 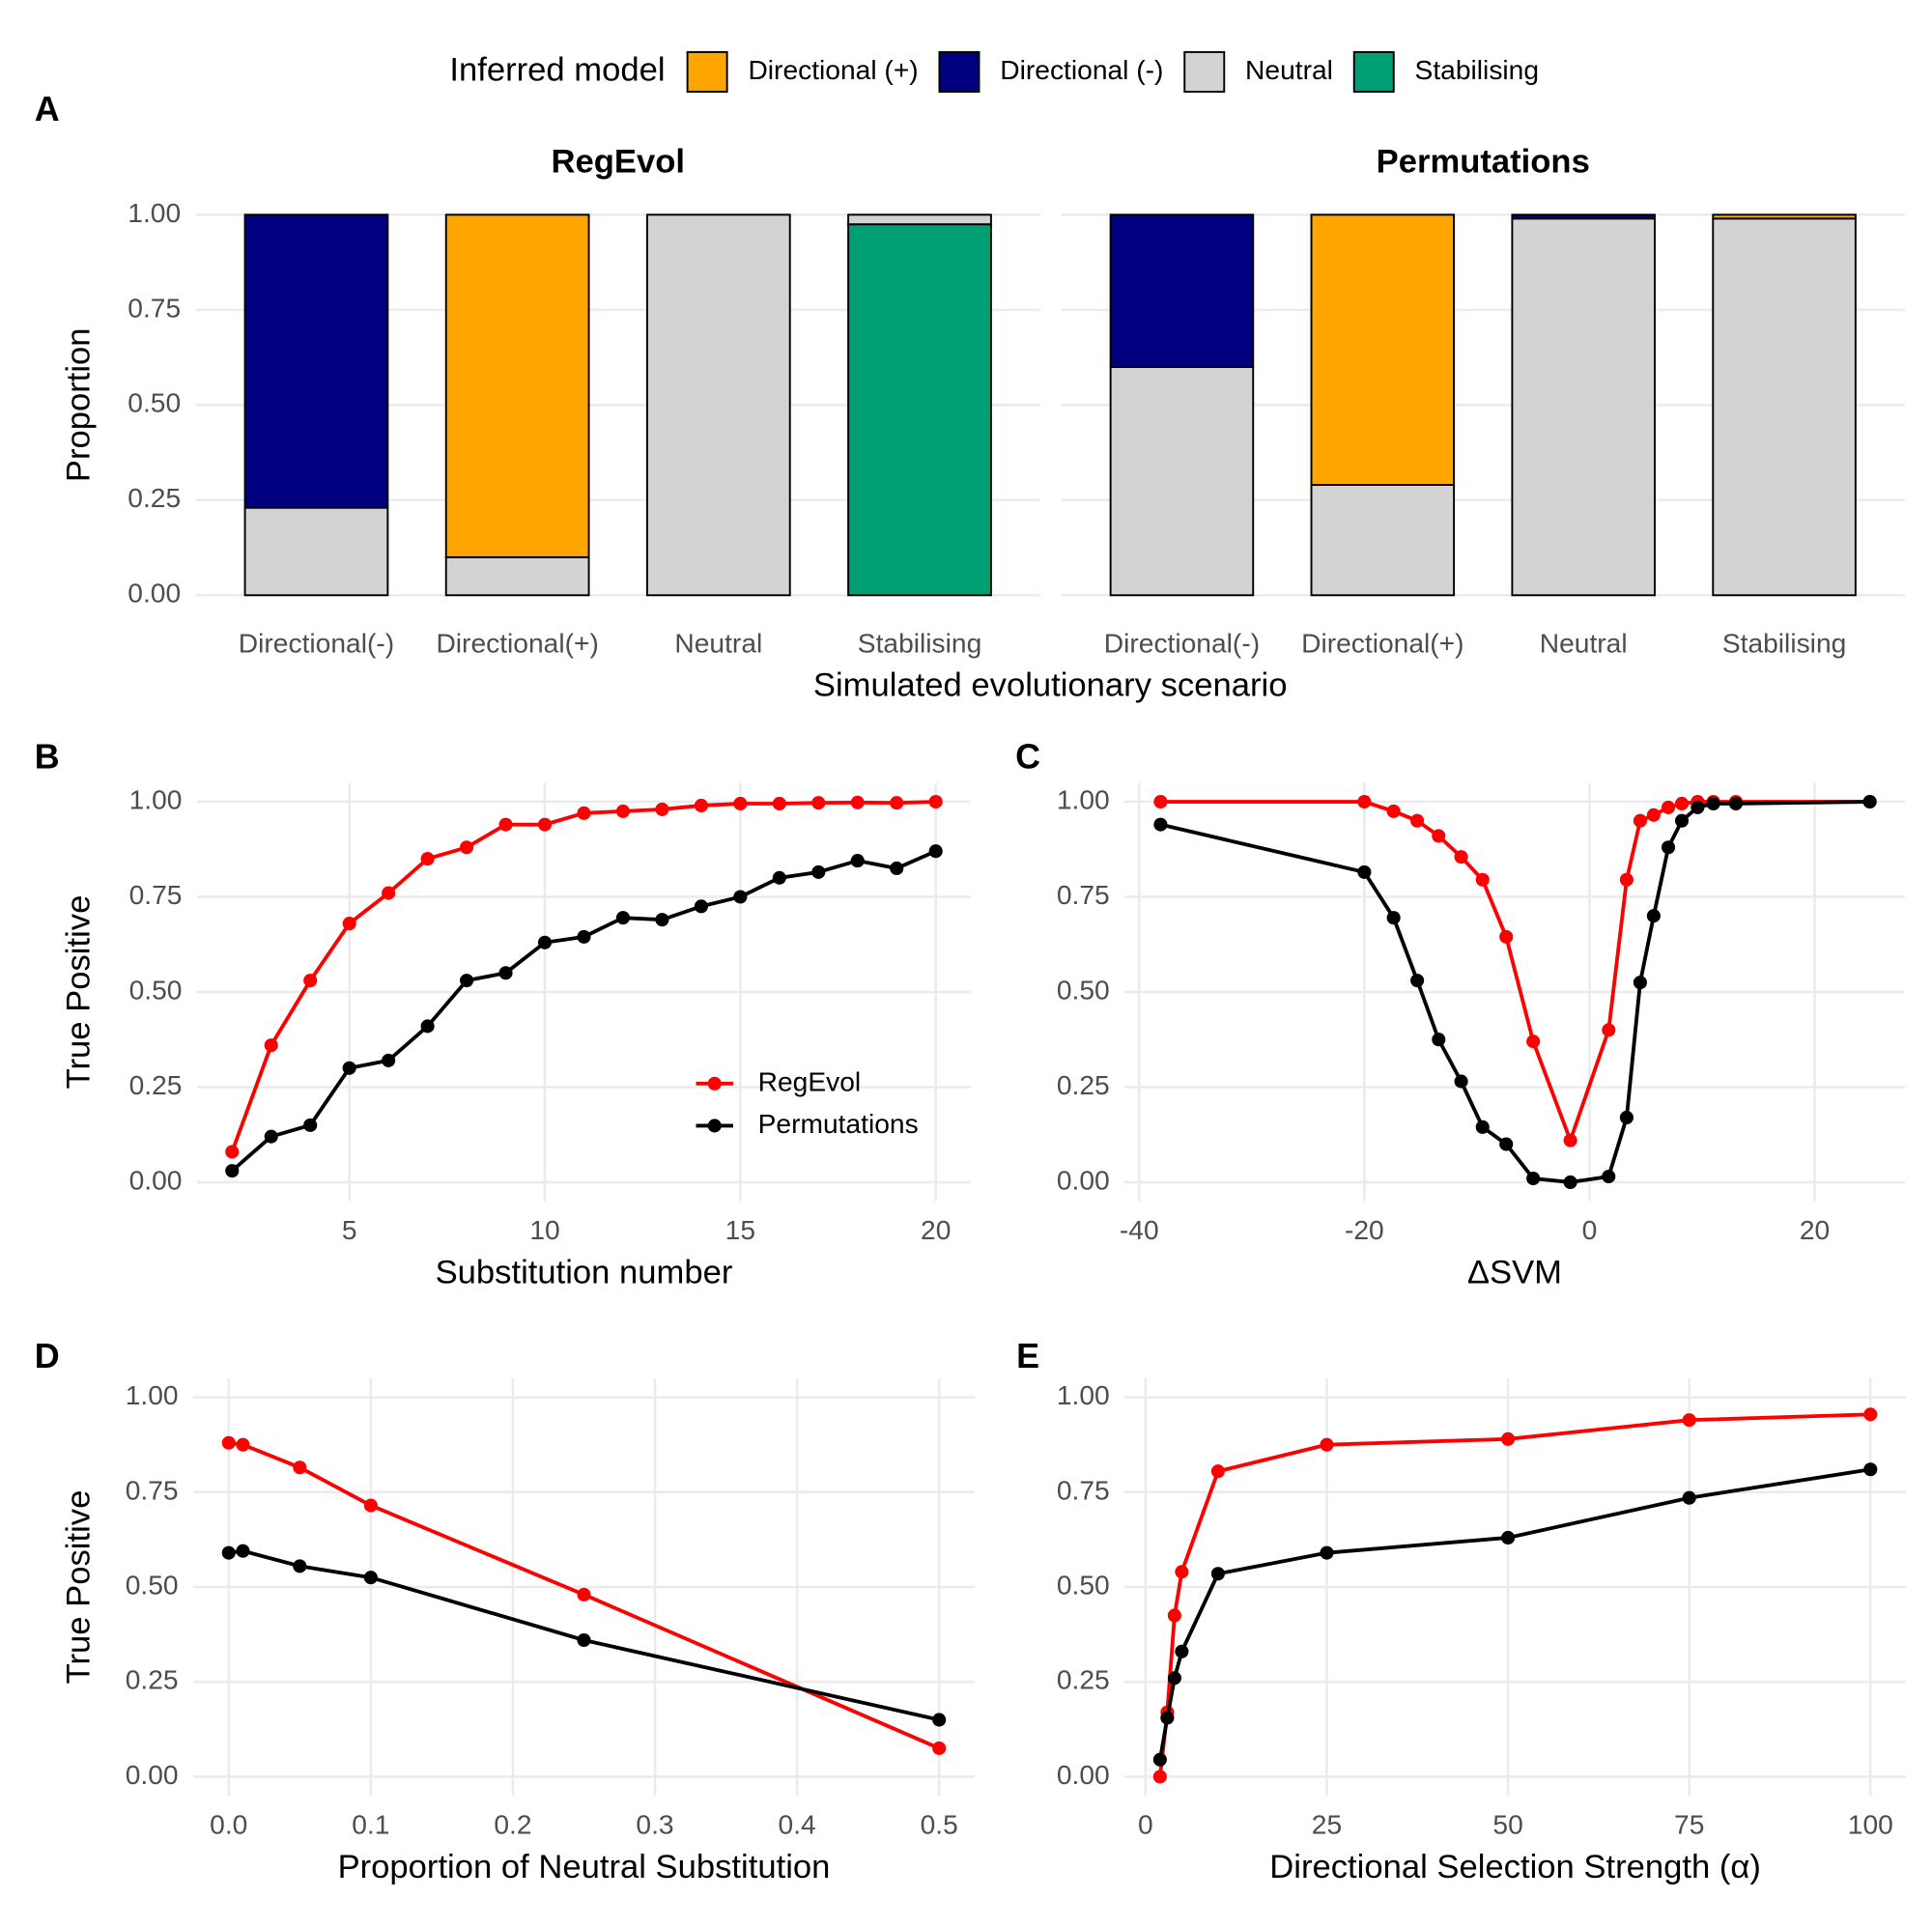 What do you see at coordinates (1870, 1824) in the screenshot?
I see `x-tick-label: 100` at bounding box center [1870, 1824].